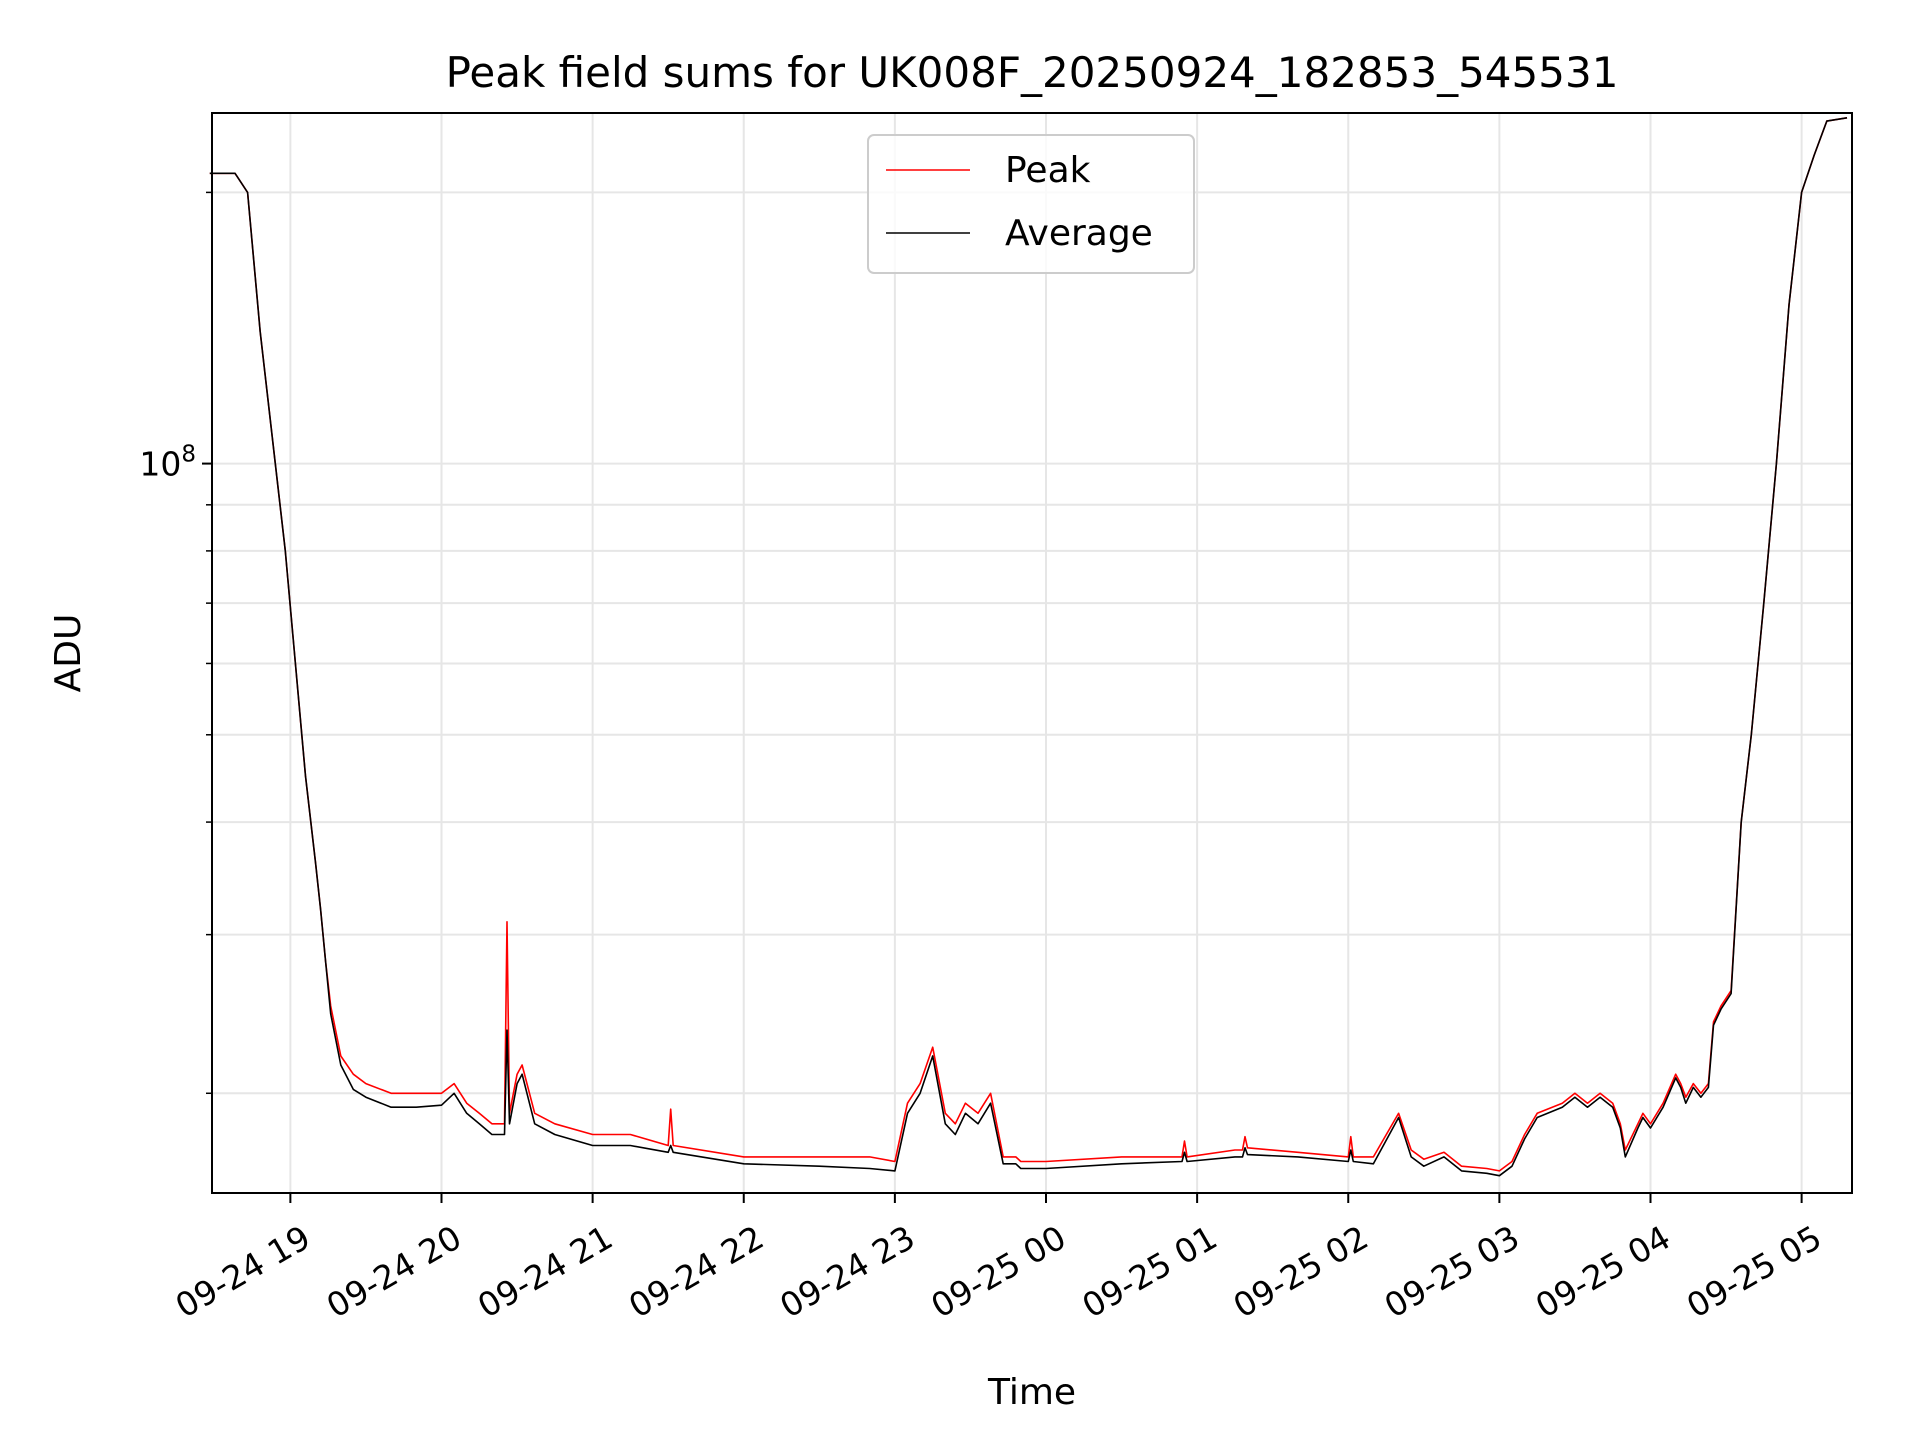 The width and height of the screenshot is (1920, 1440). What do you see at coordinates (1031, 1392) in the screenshot?
I see `x-axis-label: Time` at bounding box center [1031, 1392].